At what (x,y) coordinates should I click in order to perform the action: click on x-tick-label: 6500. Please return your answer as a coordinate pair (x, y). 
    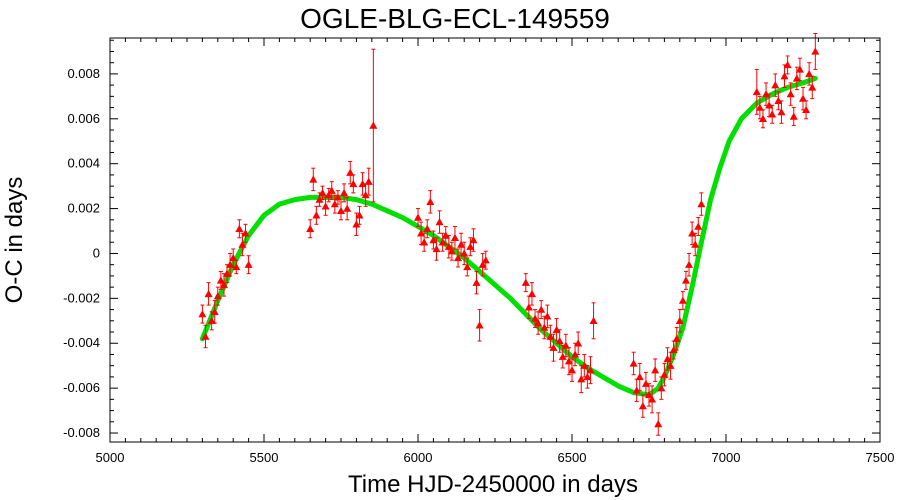
    Looking at the image, I should click on (572, 457).